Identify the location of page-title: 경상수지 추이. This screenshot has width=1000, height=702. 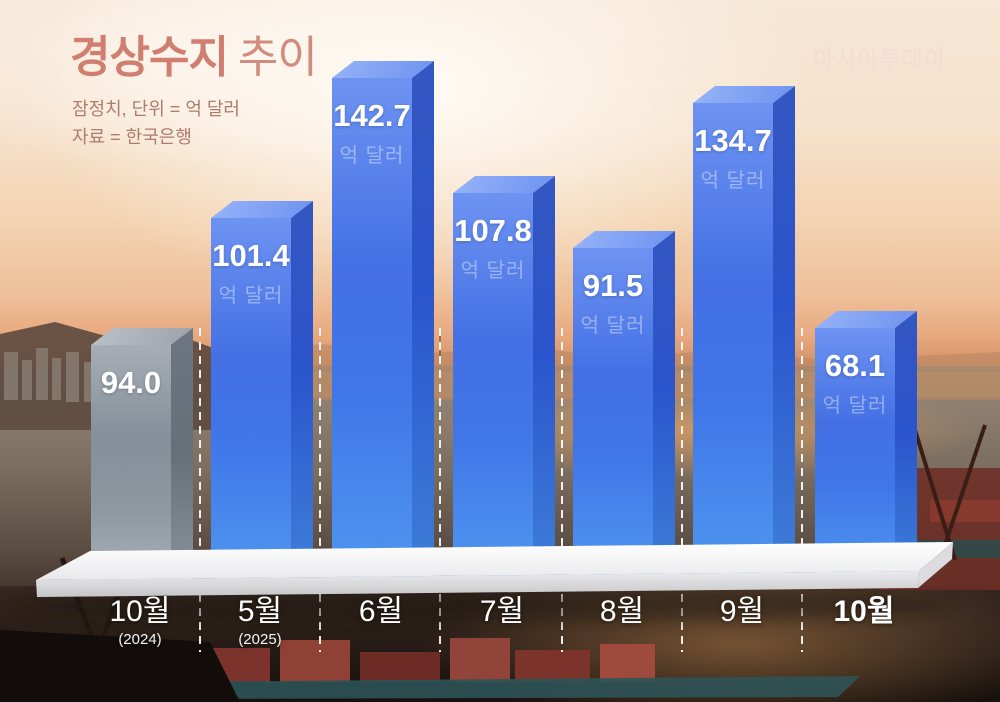
(194, 57).